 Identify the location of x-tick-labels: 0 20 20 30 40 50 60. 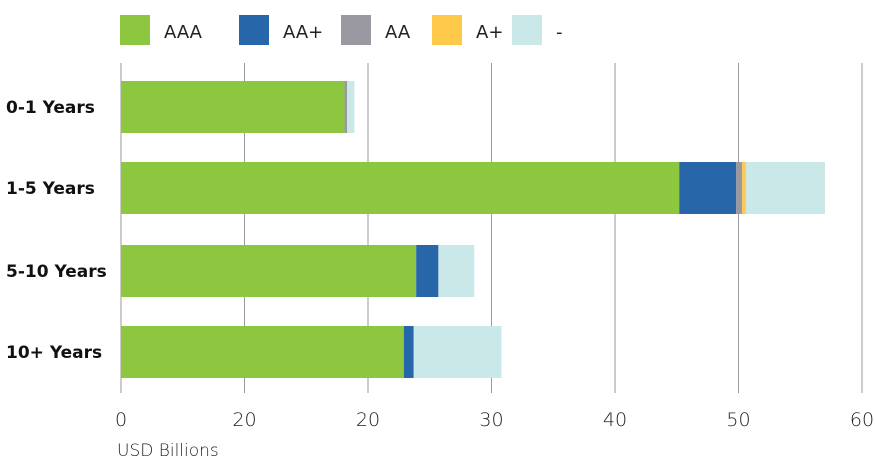
(494, 420).